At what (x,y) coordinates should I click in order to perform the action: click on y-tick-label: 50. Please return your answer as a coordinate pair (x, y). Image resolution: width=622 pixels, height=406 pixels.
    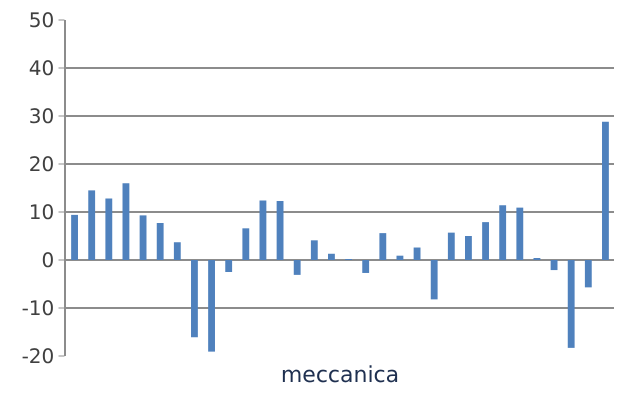
    Looking at the image, I should click on (41, 20).